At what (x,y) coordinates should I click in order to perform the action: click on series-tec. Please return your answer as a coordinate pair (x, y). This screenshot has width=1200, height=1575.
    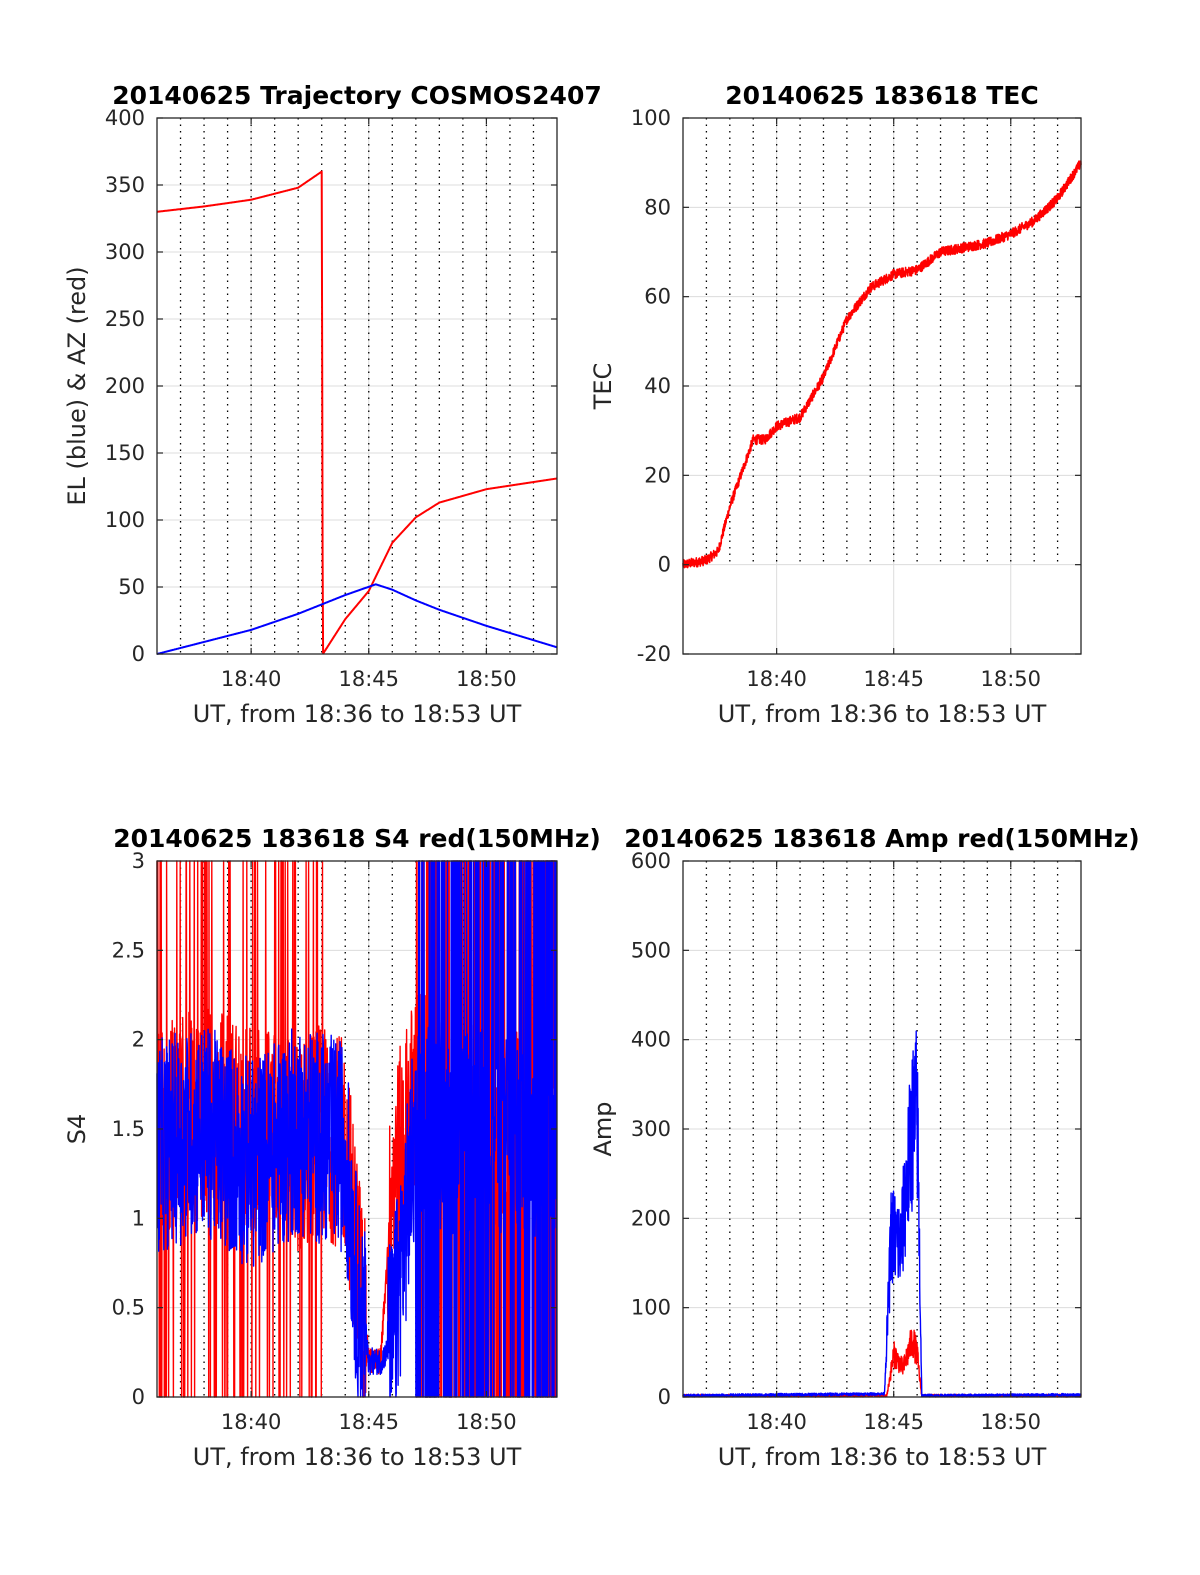
    Looking at the image, I should click on (882, 364).